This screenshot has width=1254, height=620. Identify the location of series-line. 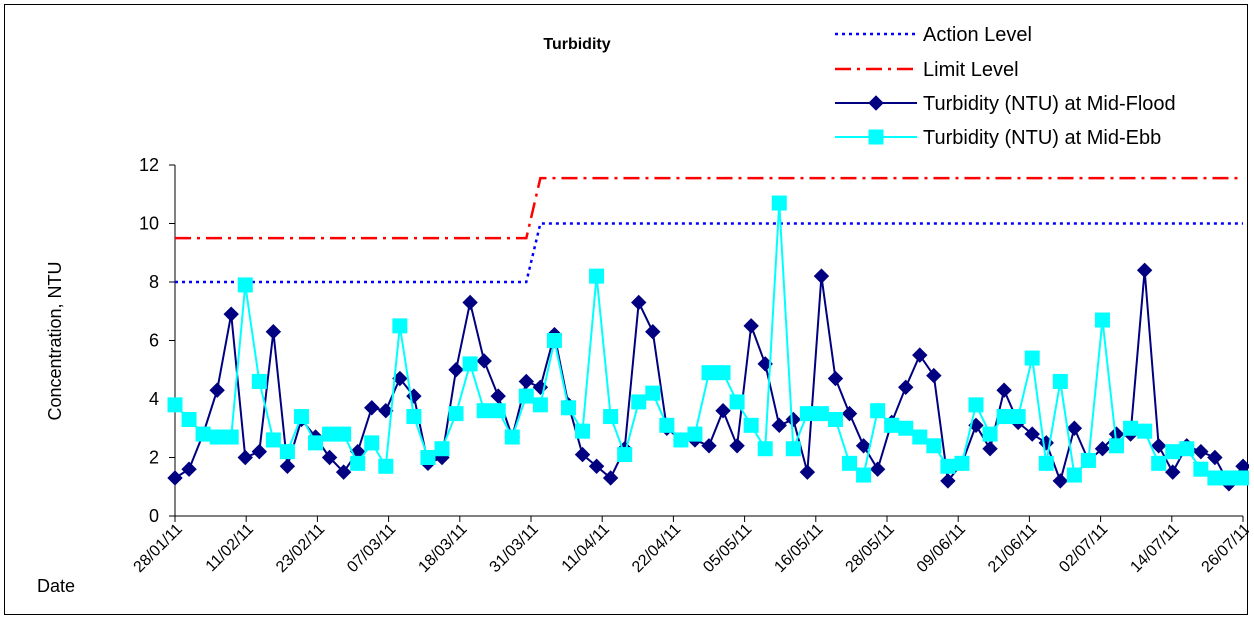
(709, 208).